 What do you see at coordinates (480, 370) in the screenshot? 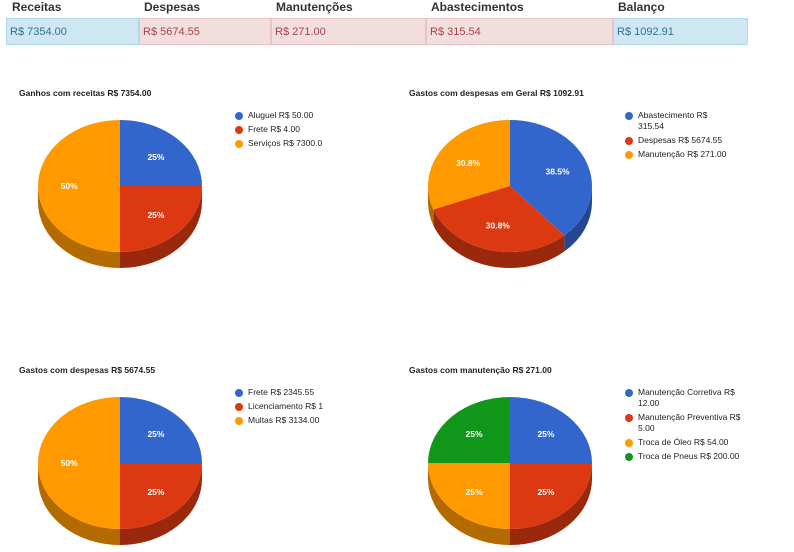
I see `chart-title-manutencao: Gastos com manutenção R$ 271.00` at bounding box center [480, 370].